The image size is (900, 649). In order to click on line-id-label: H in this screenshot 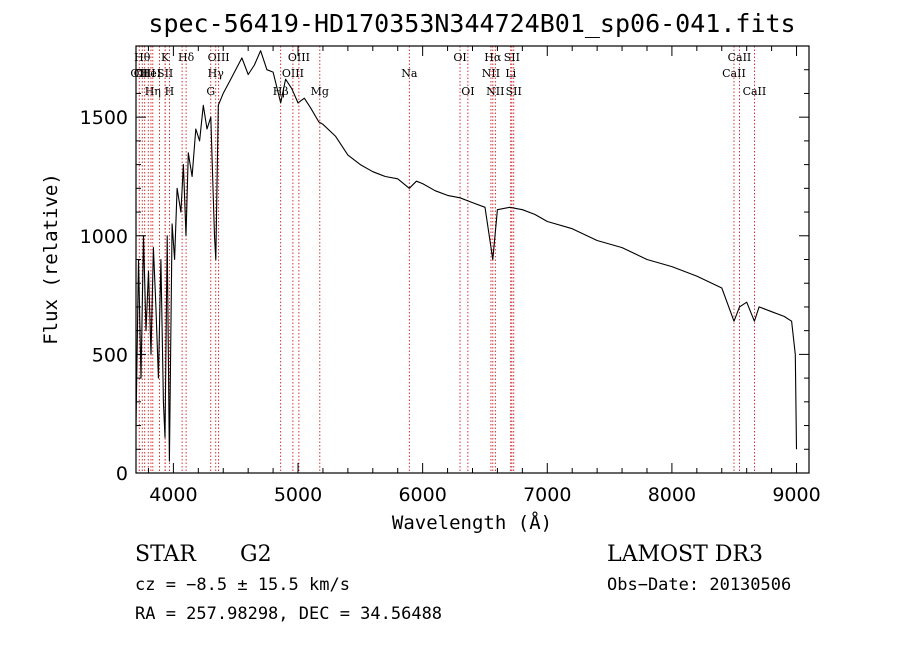, I will do `click(170, 91)`.